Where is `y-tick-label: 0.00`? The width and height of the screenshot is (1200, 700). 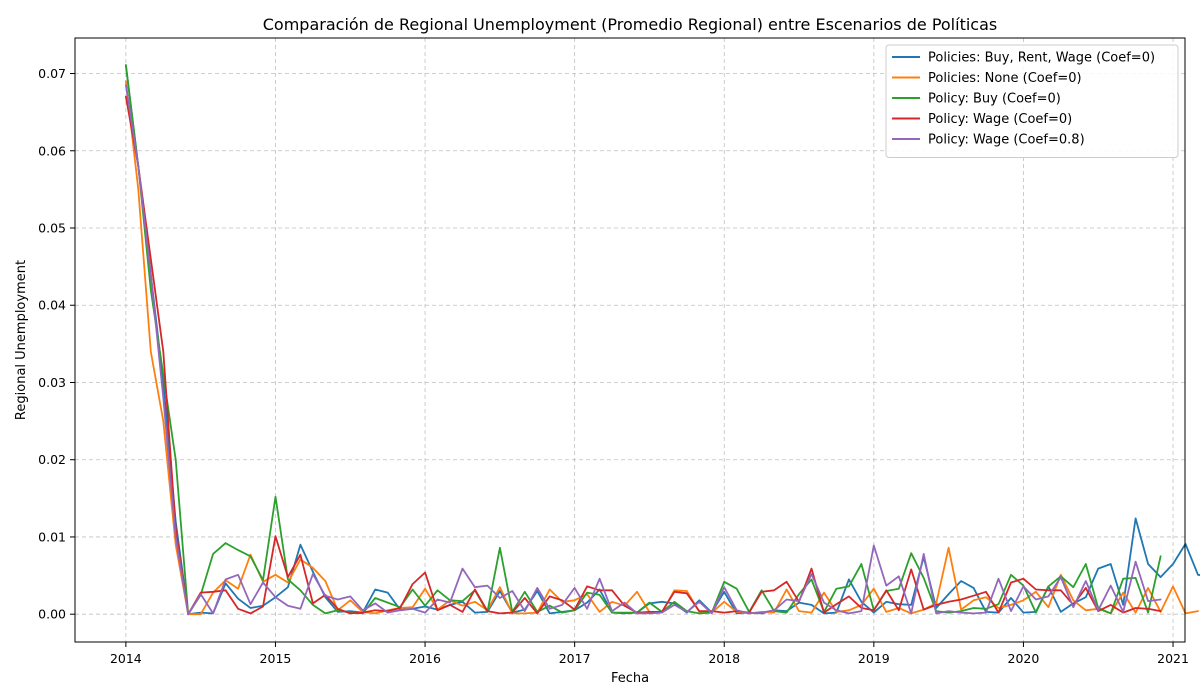
y-tick-label: 0.00 is located at coordinates (52, 614).